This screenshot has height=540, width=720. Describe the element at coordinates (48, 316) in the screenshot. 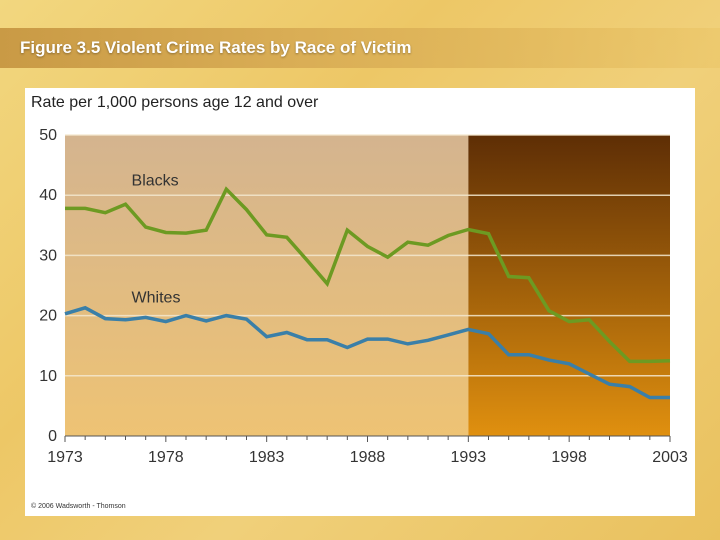

I see `y-tick-label-20: 20` at that location.